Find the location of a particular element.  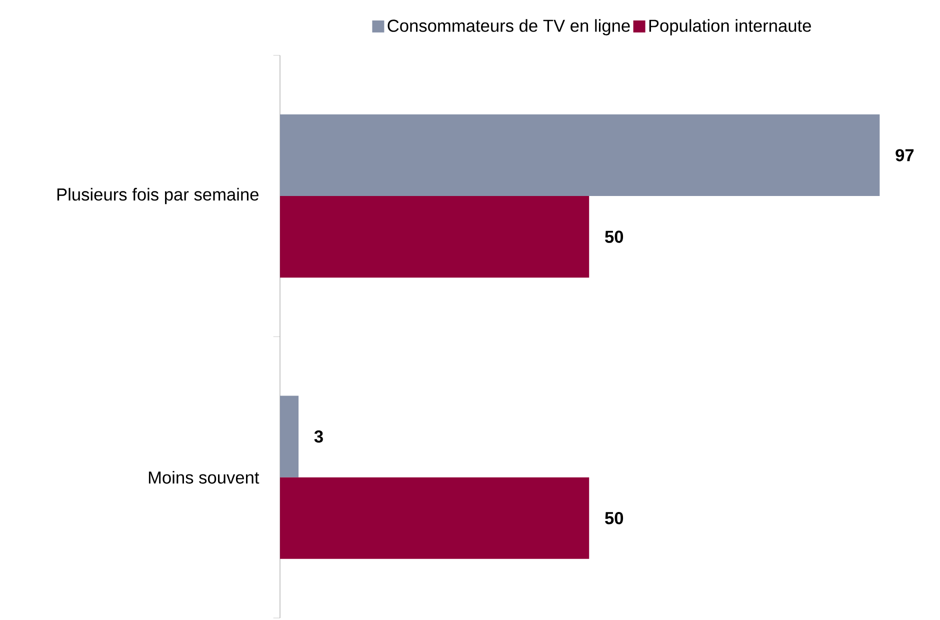

y-tick-label: Plusieurs fois par semaine is located at coordinates (157, 196).